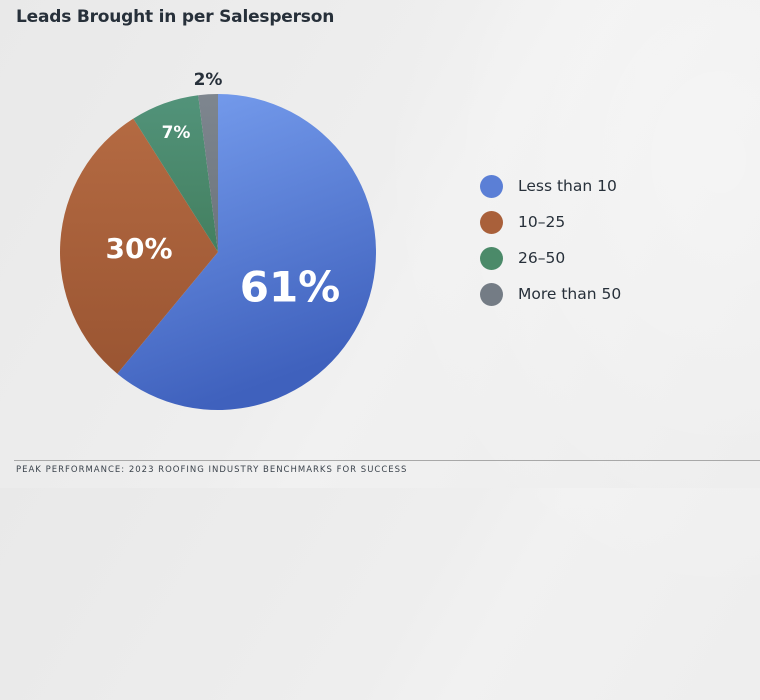 This screenshot has height=700, width=760. Describe the element at coordinates (570, 294) in the screenshot. I see `legend-label: More than 50` at that location.